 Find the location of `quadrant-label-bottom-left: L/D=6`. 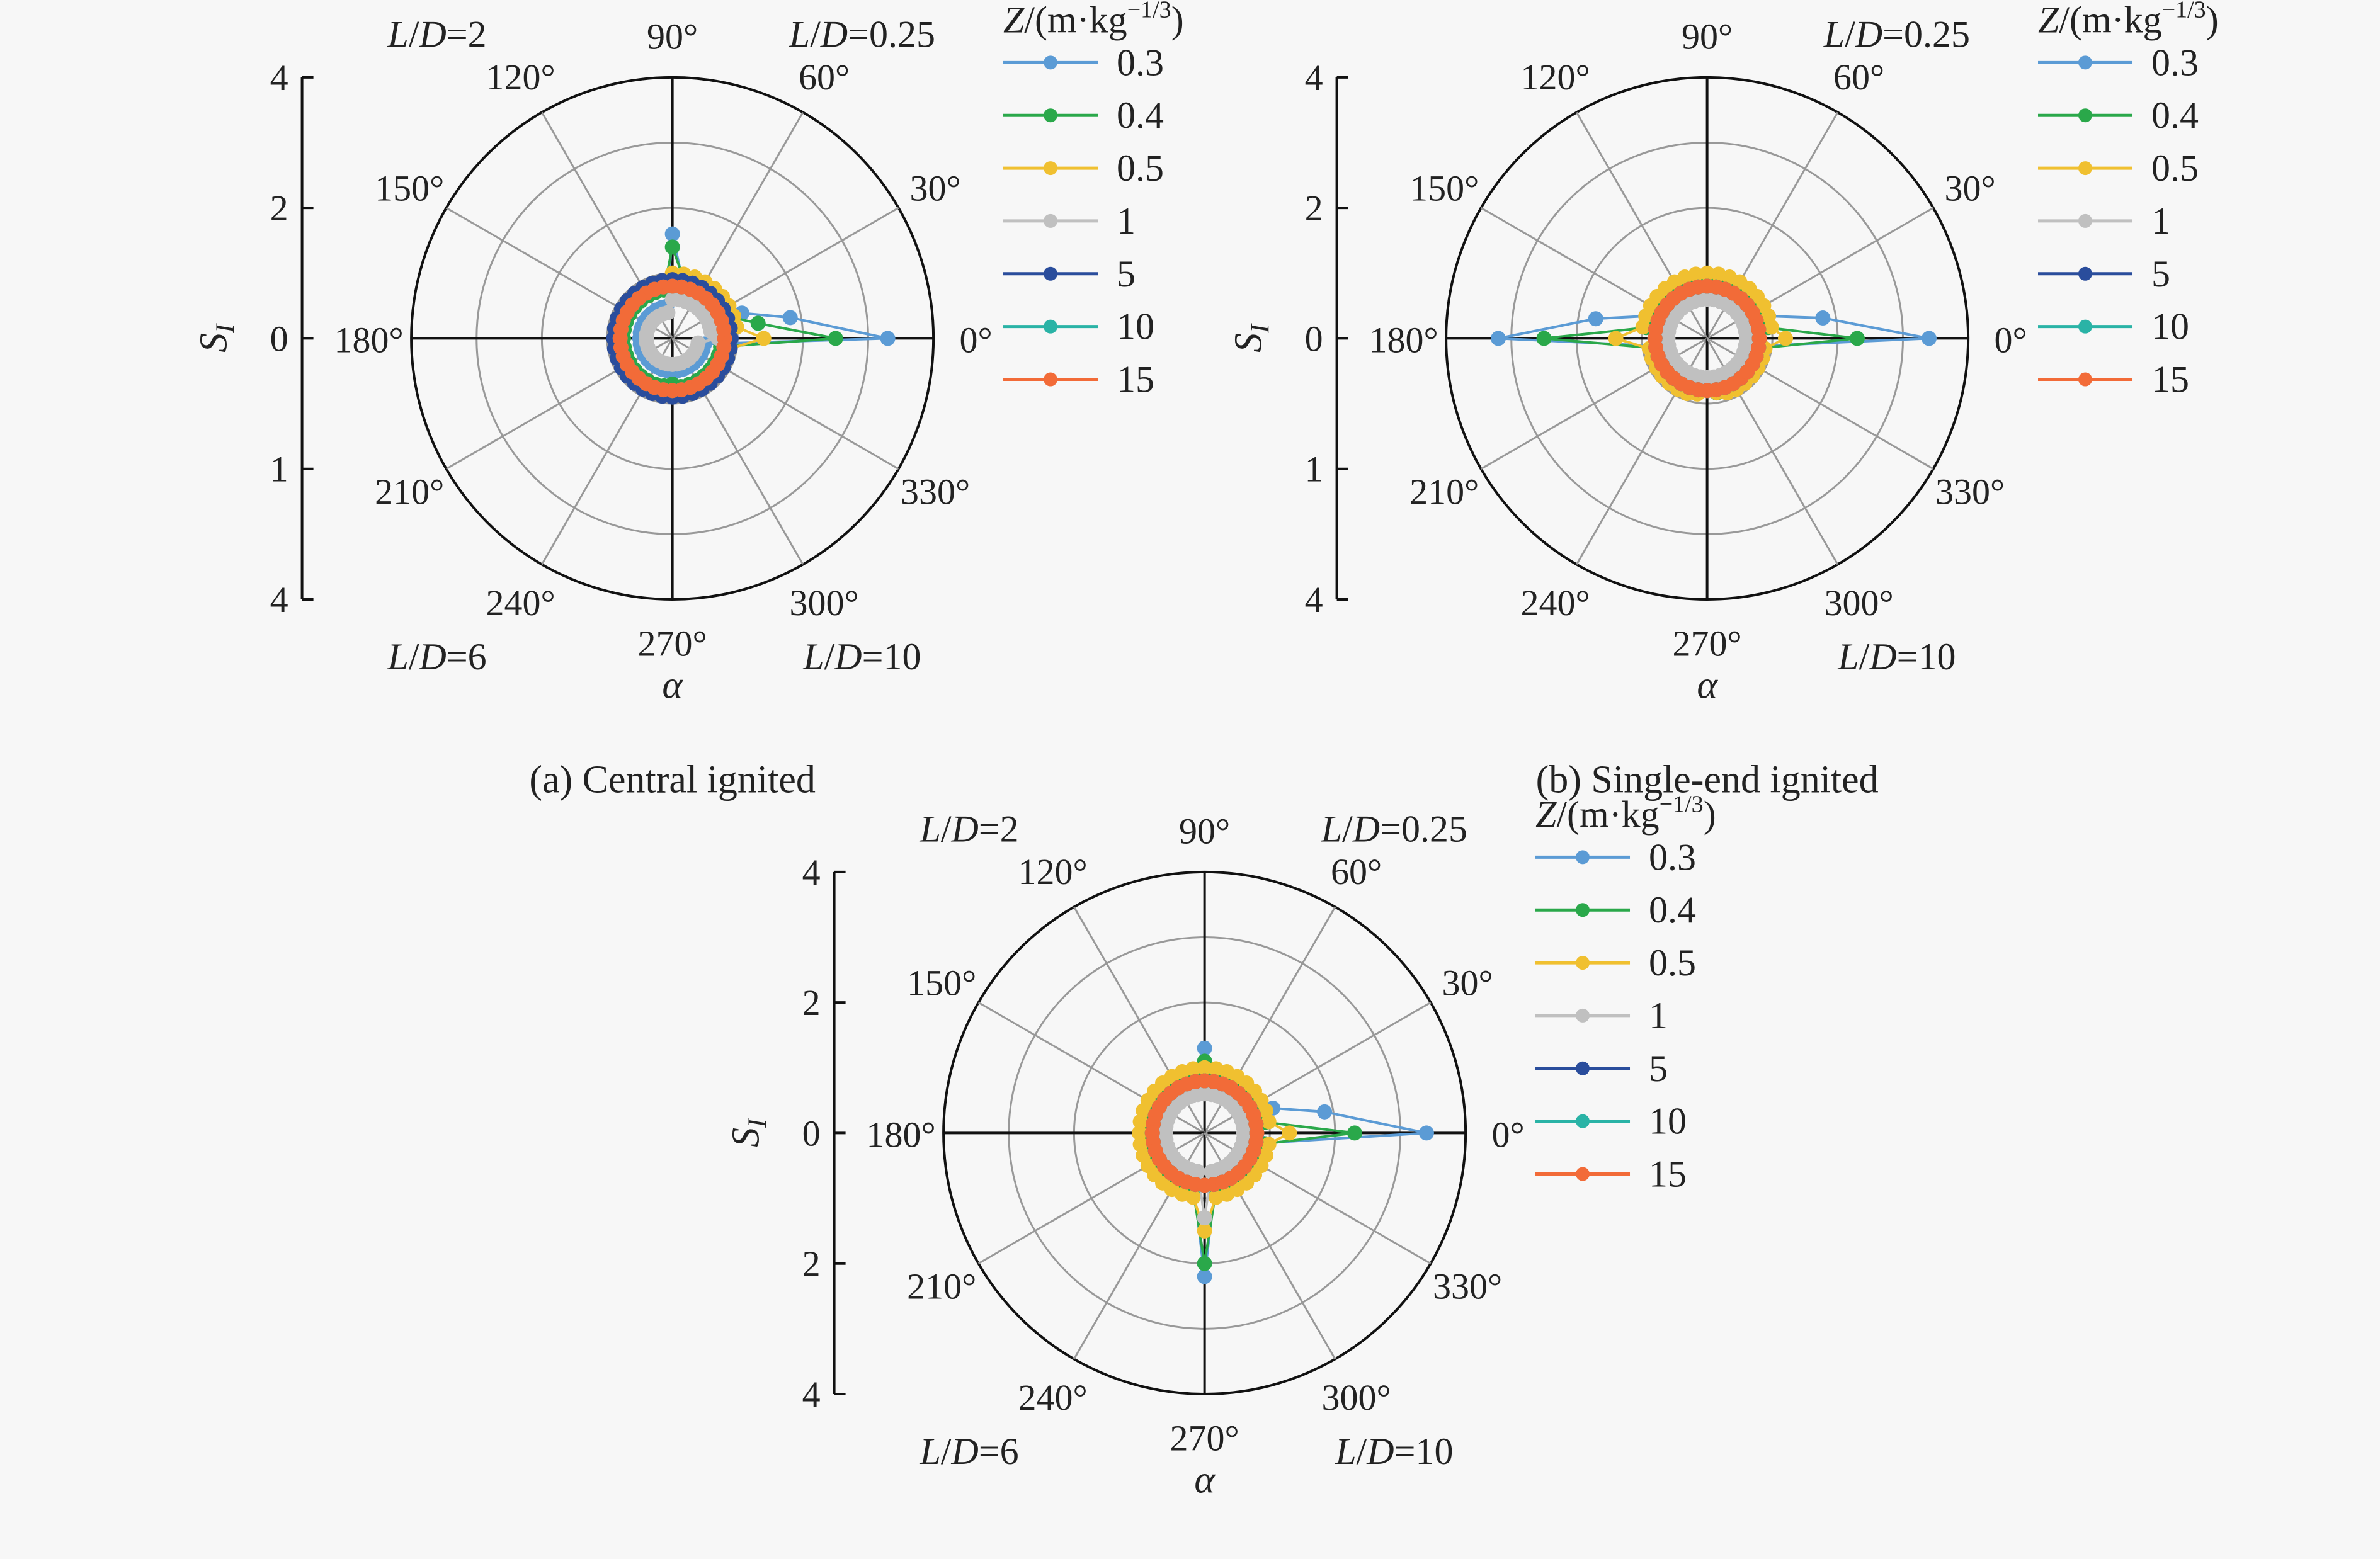

quadrant-label-bottom-left: L/D=6 is located at coordinates (968, 1451).